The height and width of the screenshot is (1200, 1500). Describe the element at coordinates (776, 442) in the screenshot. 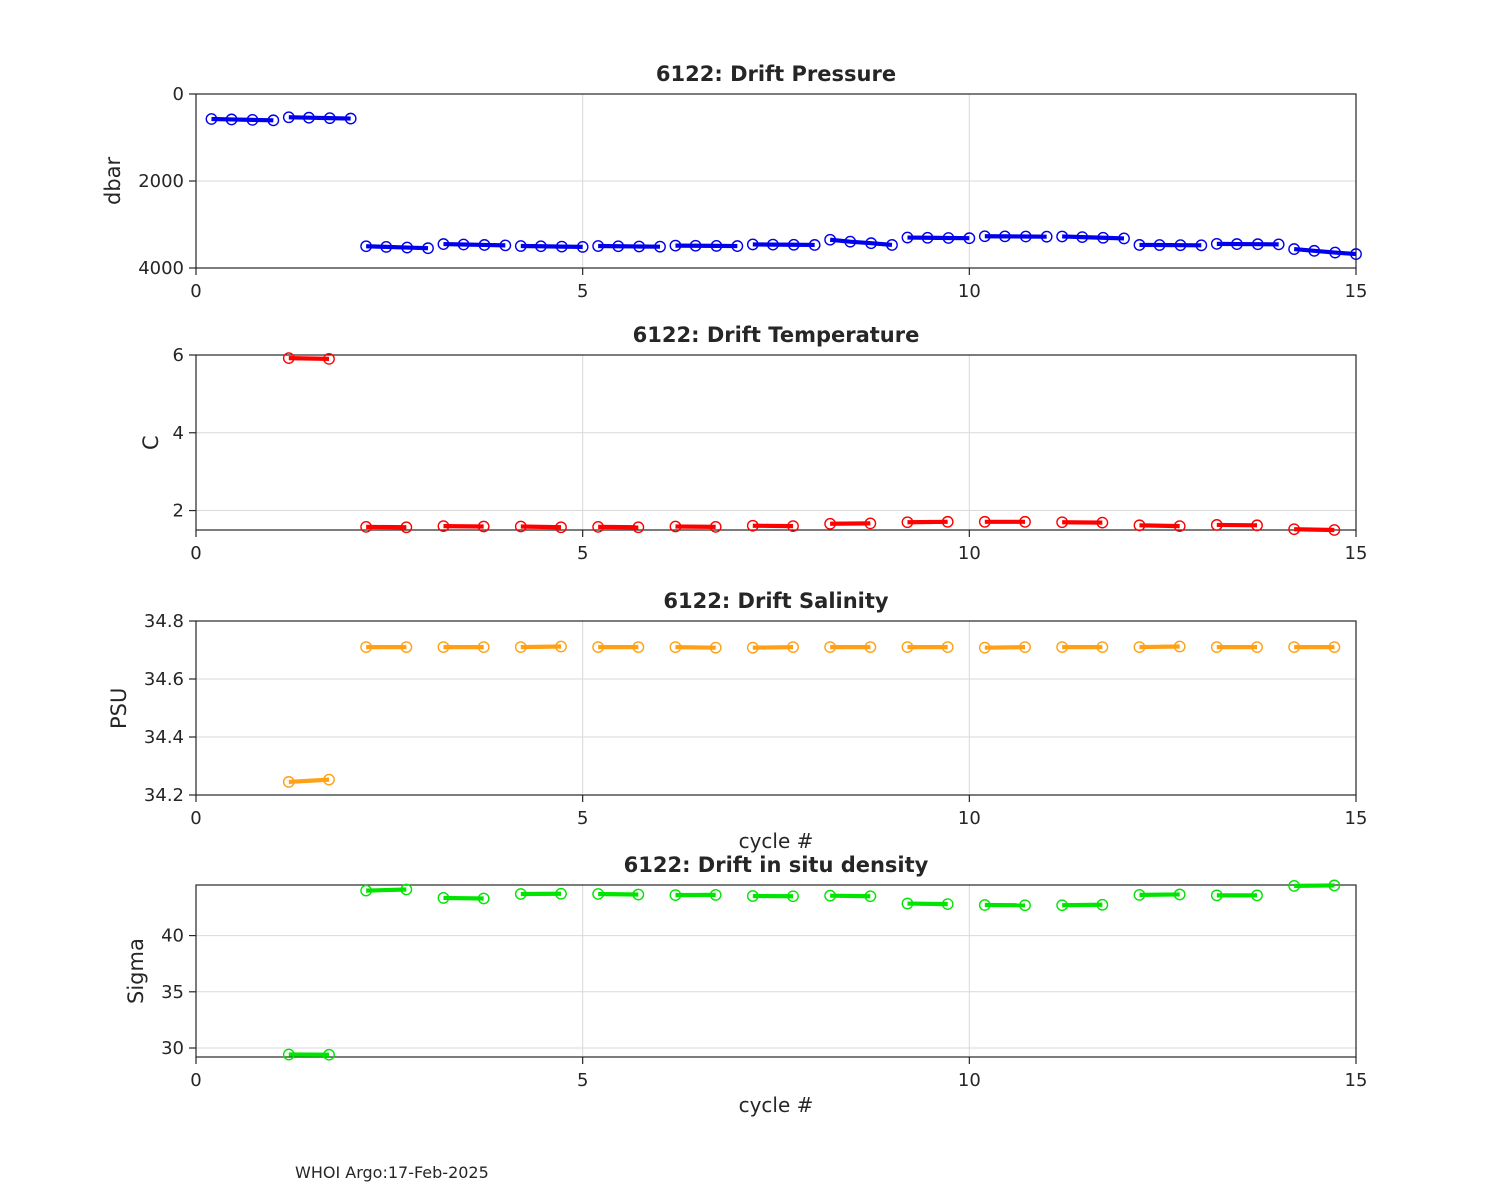

I see `plot-box` at that location.